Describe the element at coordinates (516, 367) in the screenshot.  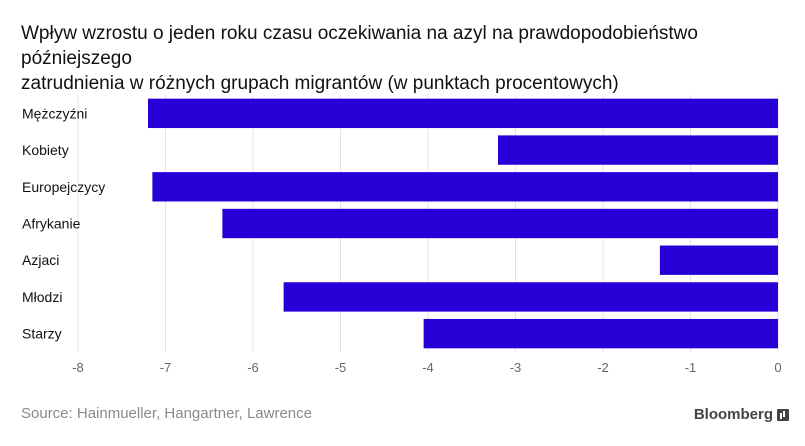
I see `x-tick-label: -3` at that location.